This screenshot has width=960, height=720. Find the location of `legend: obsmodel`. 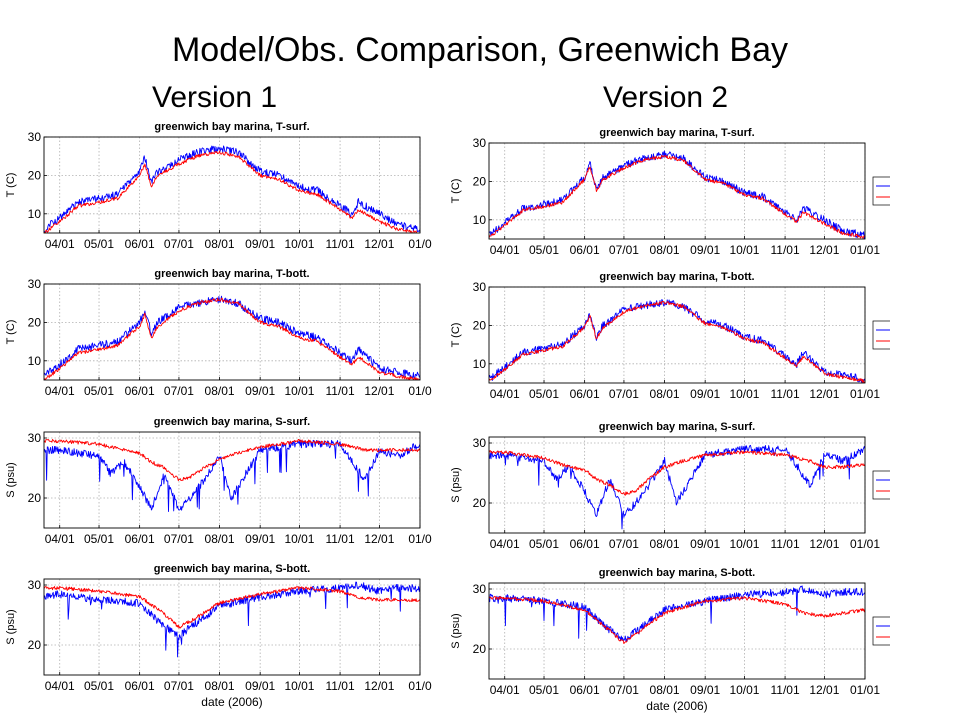

legend: obsmodel is located at coordinates (881, 485).